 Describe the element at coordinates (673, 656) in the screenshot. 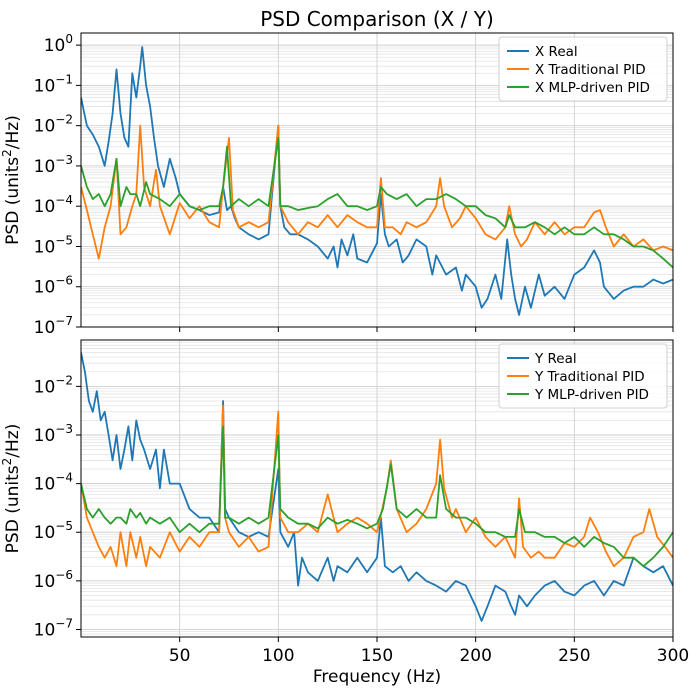

I see `x-tick-label: 300` at that location.